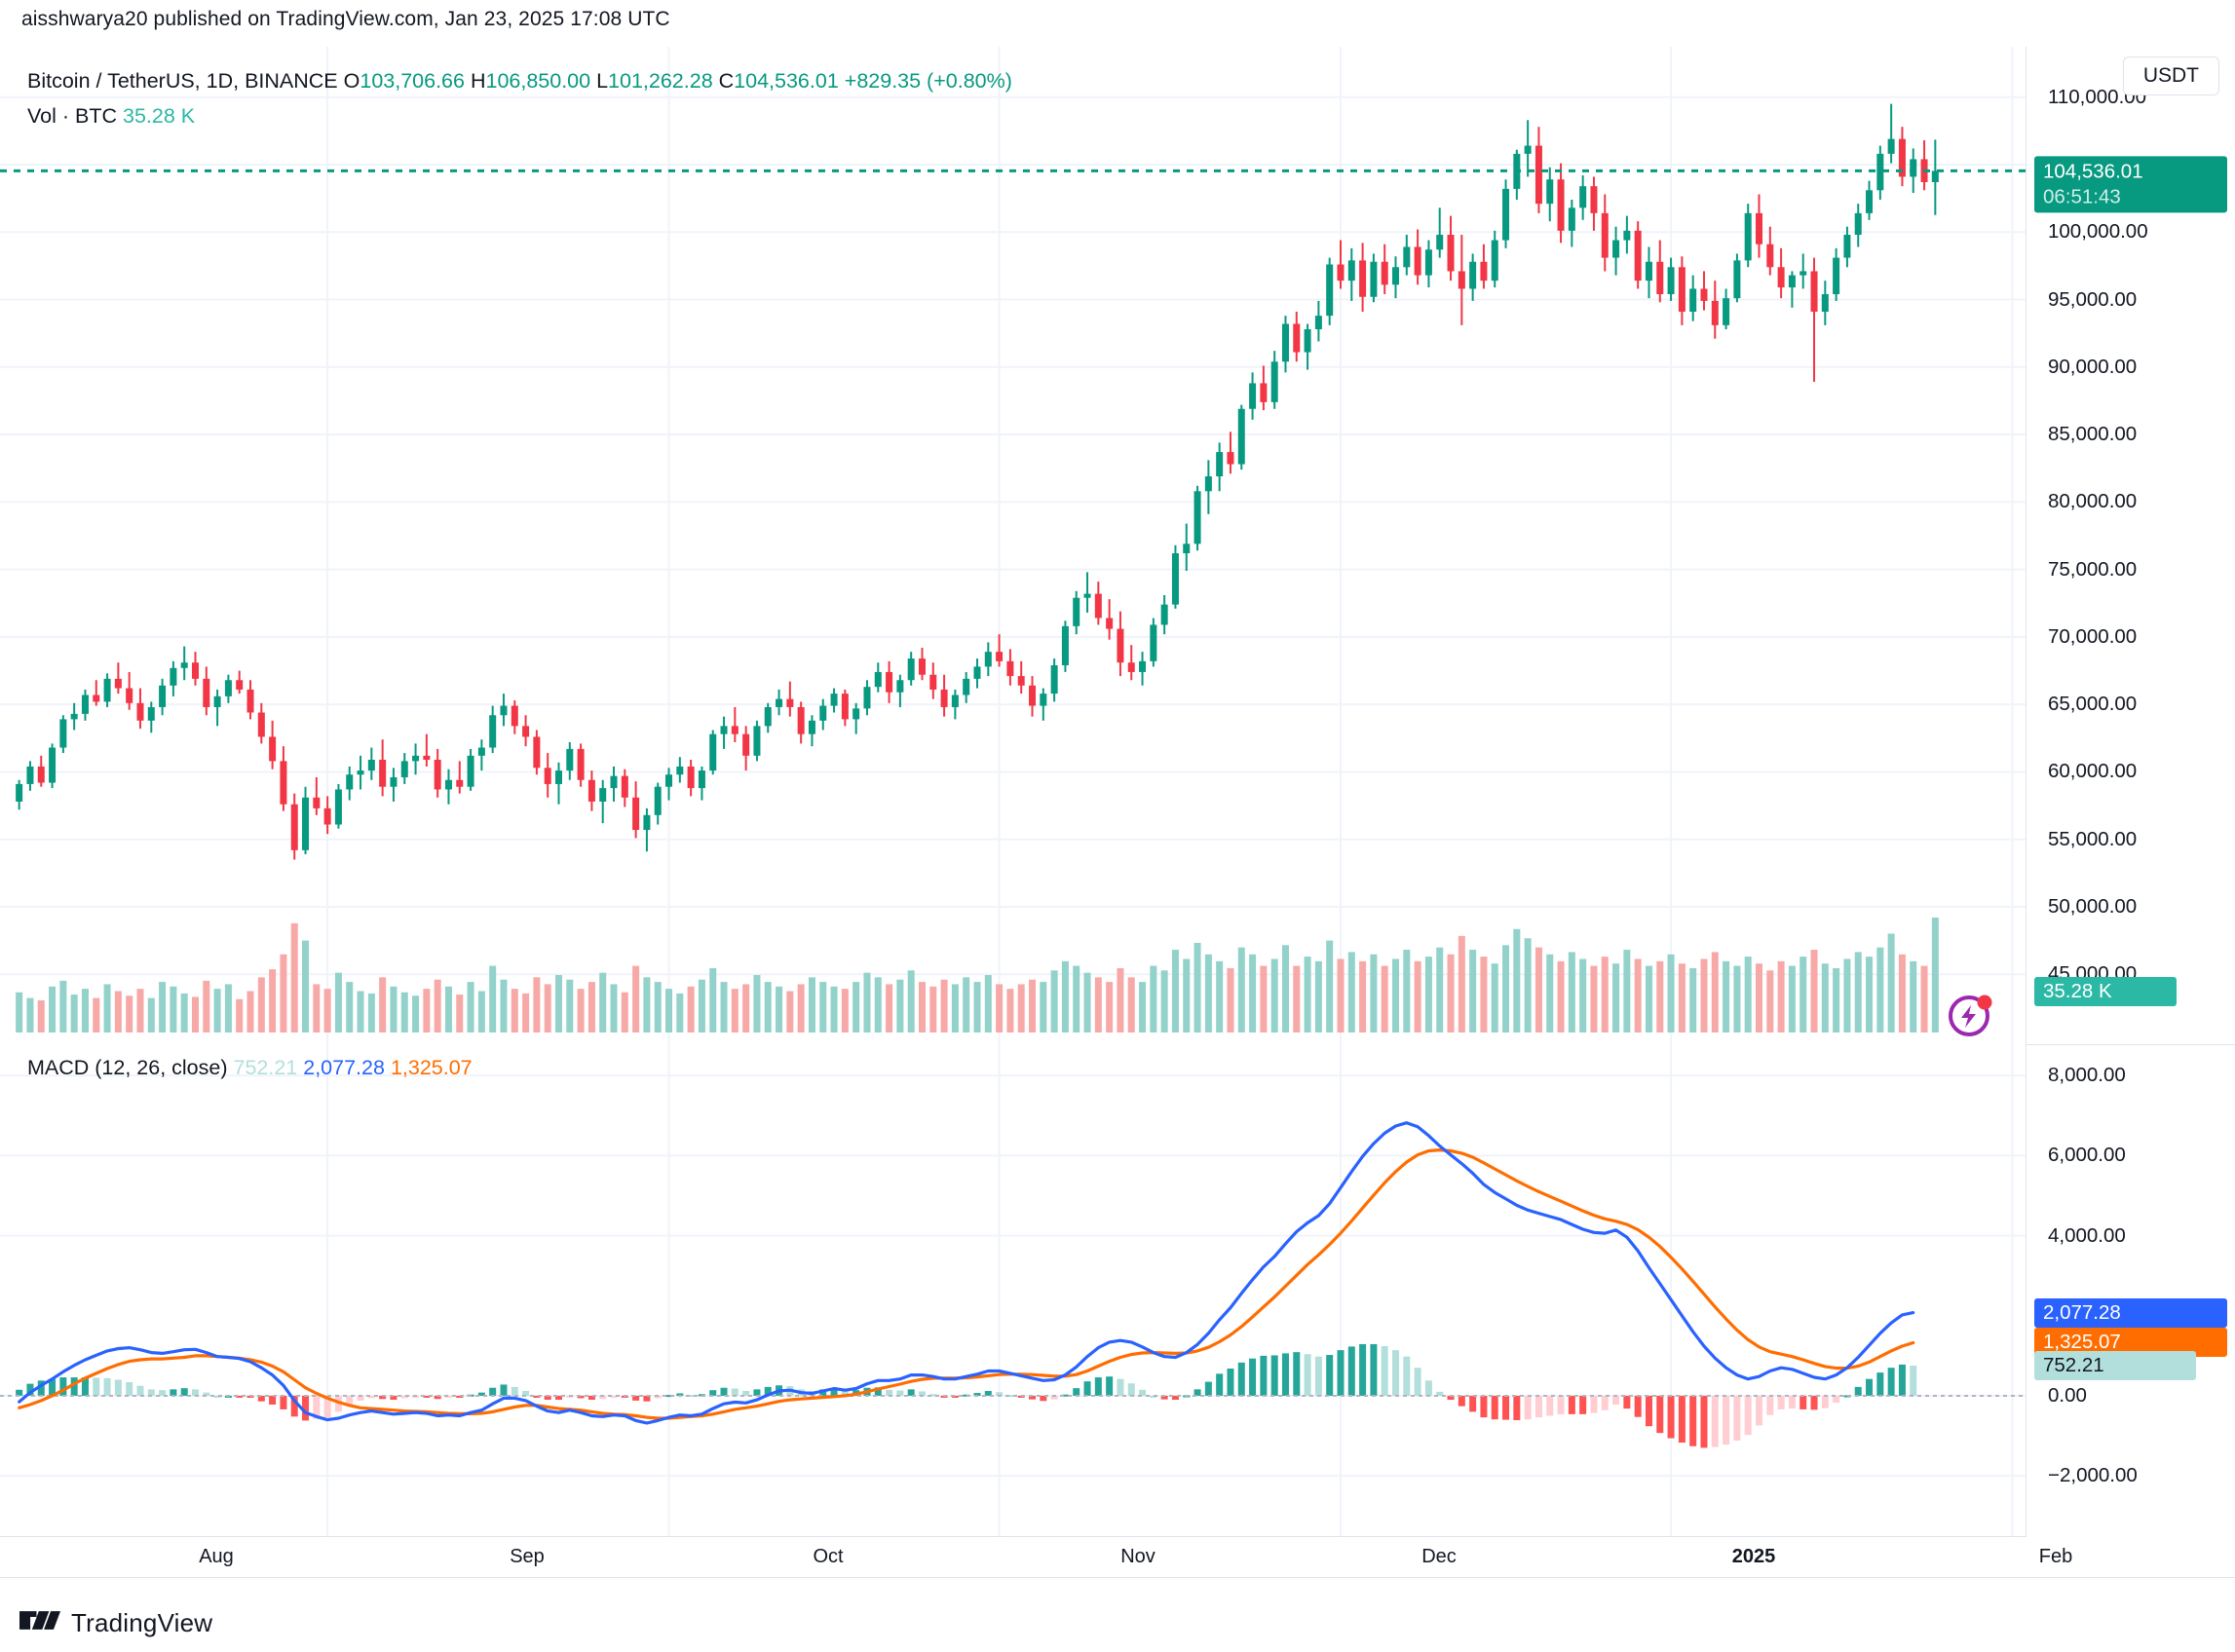 This screenshot has height=1652, width=2235. I want to click on time-axis-label: Dec, so click(1439, 1557).